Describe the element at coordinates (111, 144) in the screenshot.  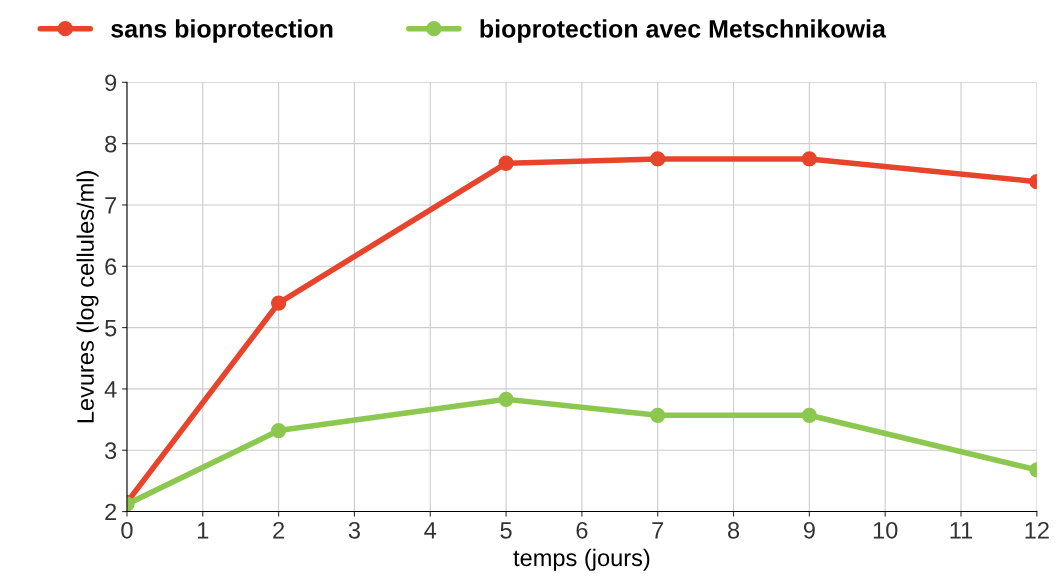
I see `y-tick-label: 8` at that location.